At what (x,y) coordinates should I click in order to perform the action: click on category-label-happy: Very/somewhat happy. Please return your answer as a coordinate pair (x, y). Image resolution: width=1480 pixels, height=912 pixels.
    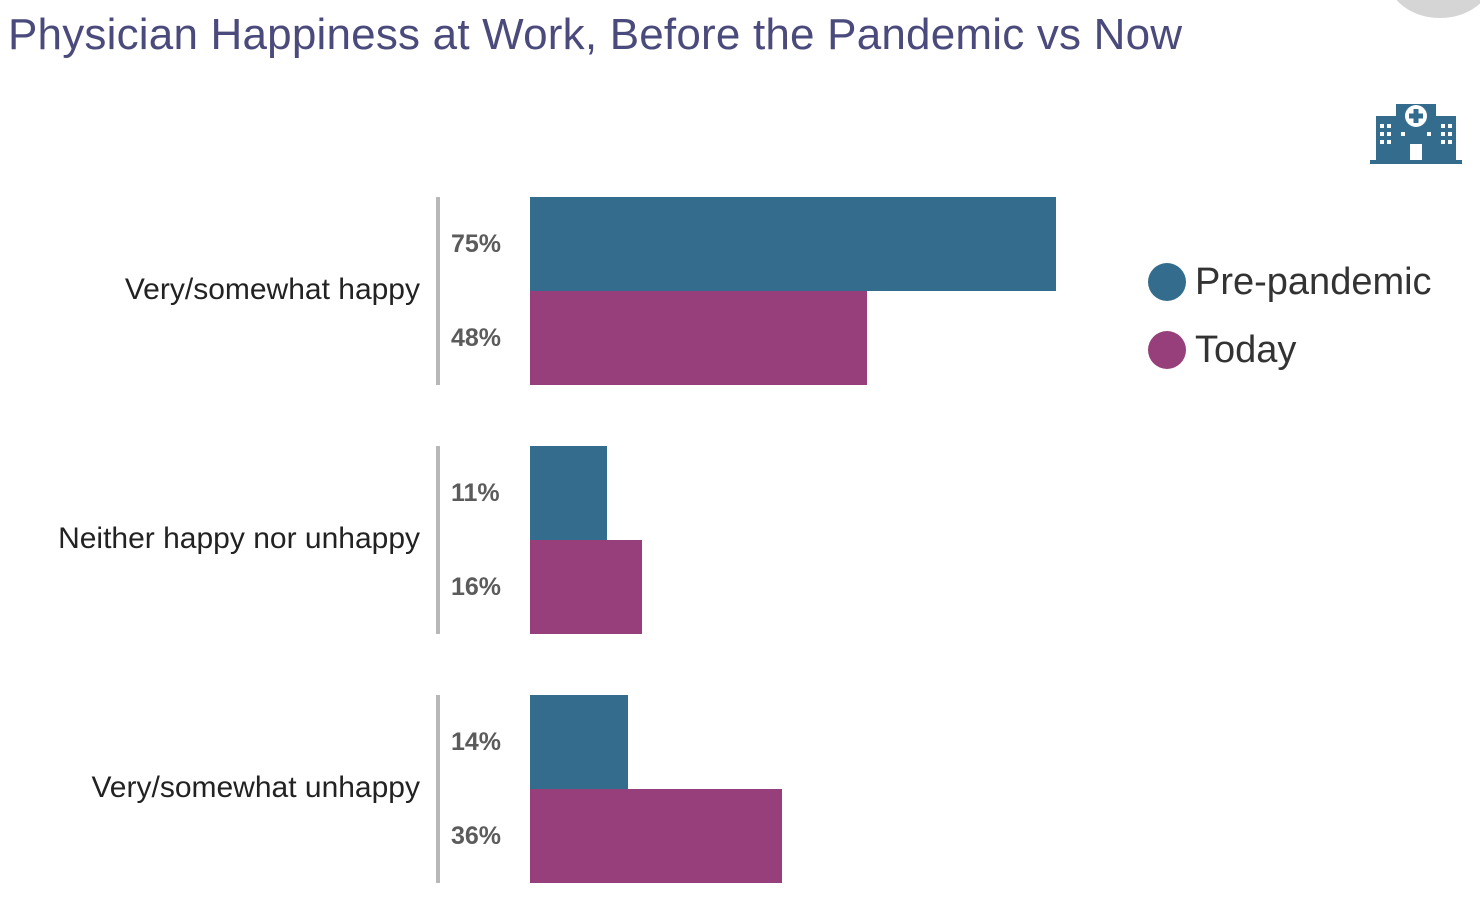
    Looking at the image, I should click on (272, 289).